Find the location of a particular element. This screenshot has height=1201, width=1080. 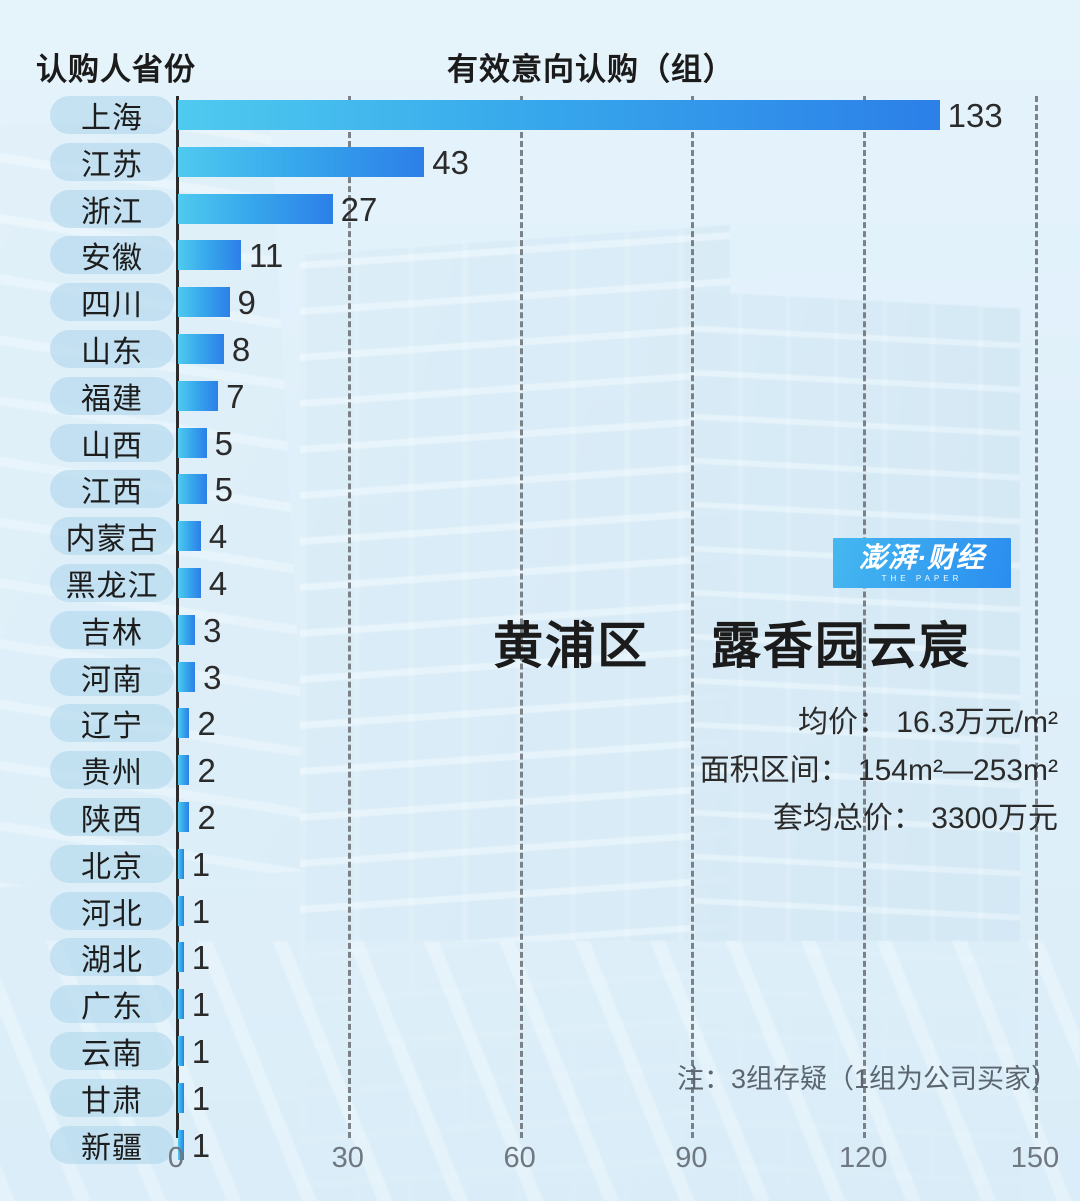

chart-title: 有效意向认购（组） is located at coordinates (591, 69).